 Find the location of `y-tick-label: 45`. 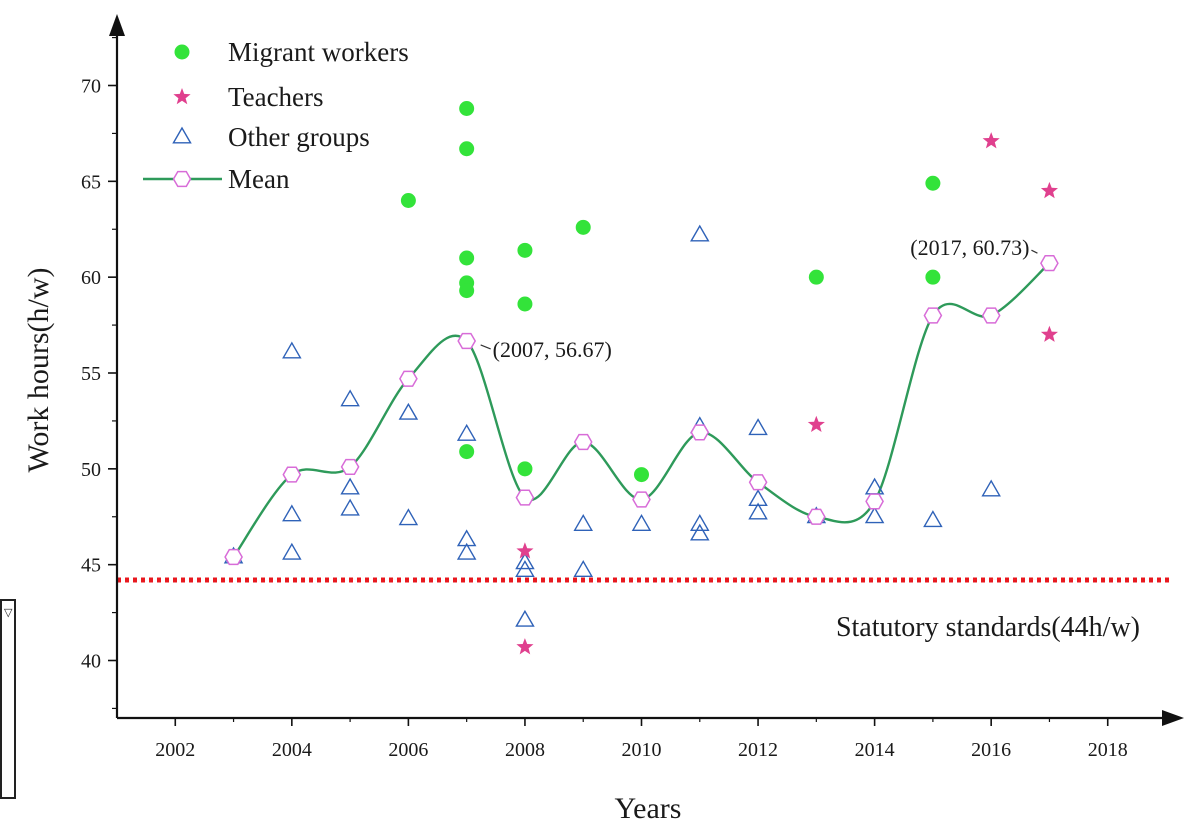

y-tick-label: 45 is located at coordinates (91, 566).